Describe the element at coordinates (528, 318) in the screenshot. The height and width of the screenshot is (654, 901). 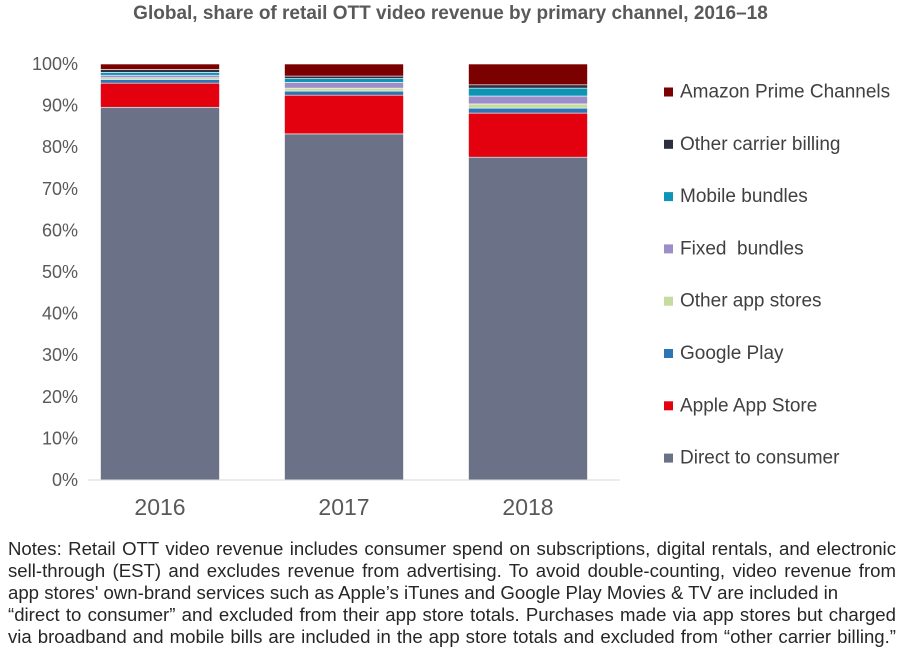
I see `bar-segment-direct-to-consumer-2018` at that location.